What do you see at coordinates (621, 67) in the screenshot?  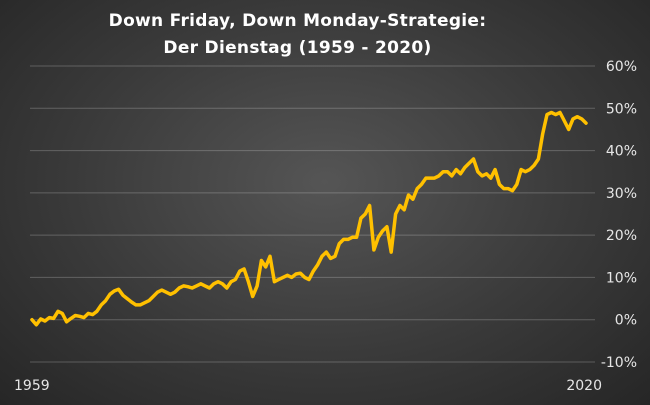 I see `y-tick-label: 60%` at bounding box center [621, 67].